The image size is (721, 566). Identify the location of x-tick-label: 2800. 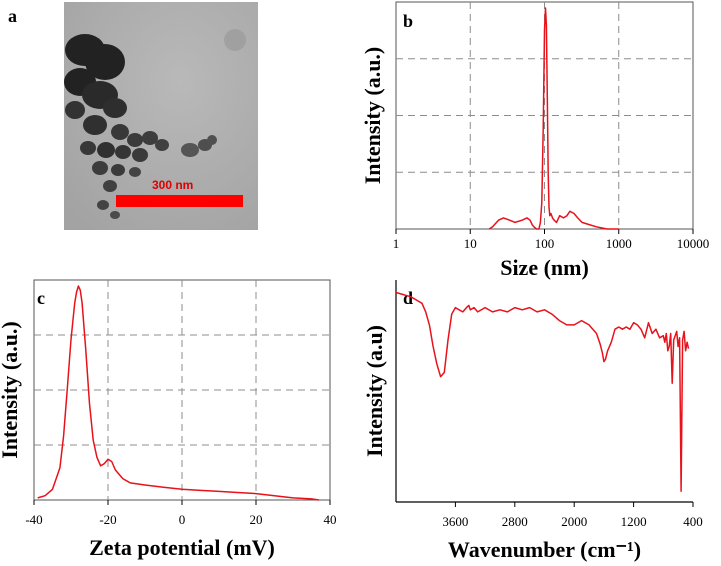
(515, 521).